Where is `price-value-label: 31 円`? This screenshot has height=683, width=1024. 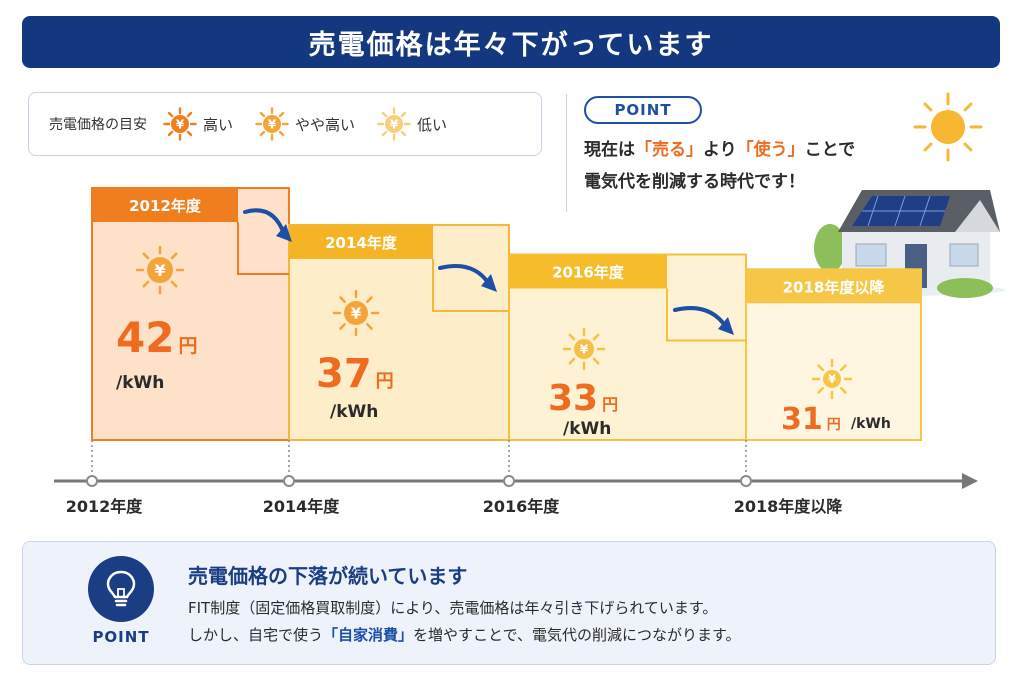 price-value-label: 31 円 is located at coordinates (811, 419).